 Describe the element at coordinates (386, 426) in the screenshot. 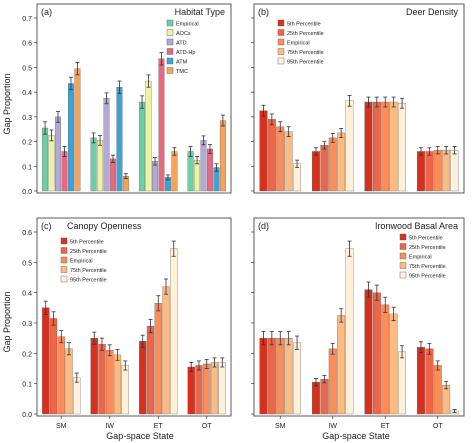

I see `x-tick-label: ET` at that location.